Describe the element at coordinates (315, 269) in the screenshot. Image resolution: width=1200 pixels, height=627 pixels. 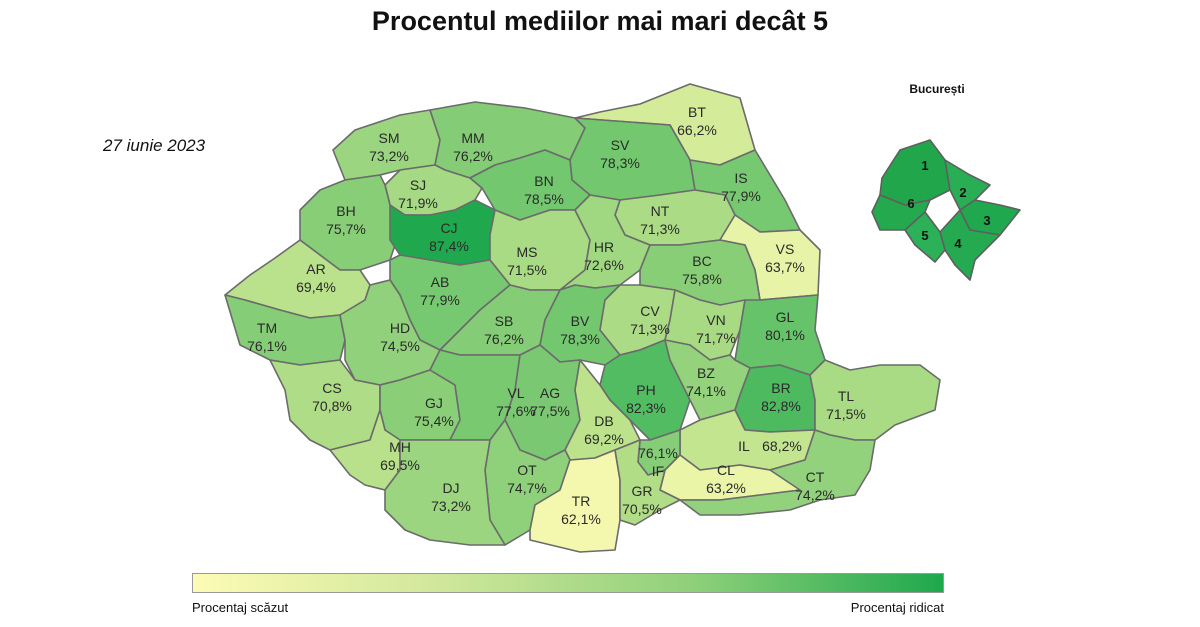
I see `county-label-ar: AR` at that location.